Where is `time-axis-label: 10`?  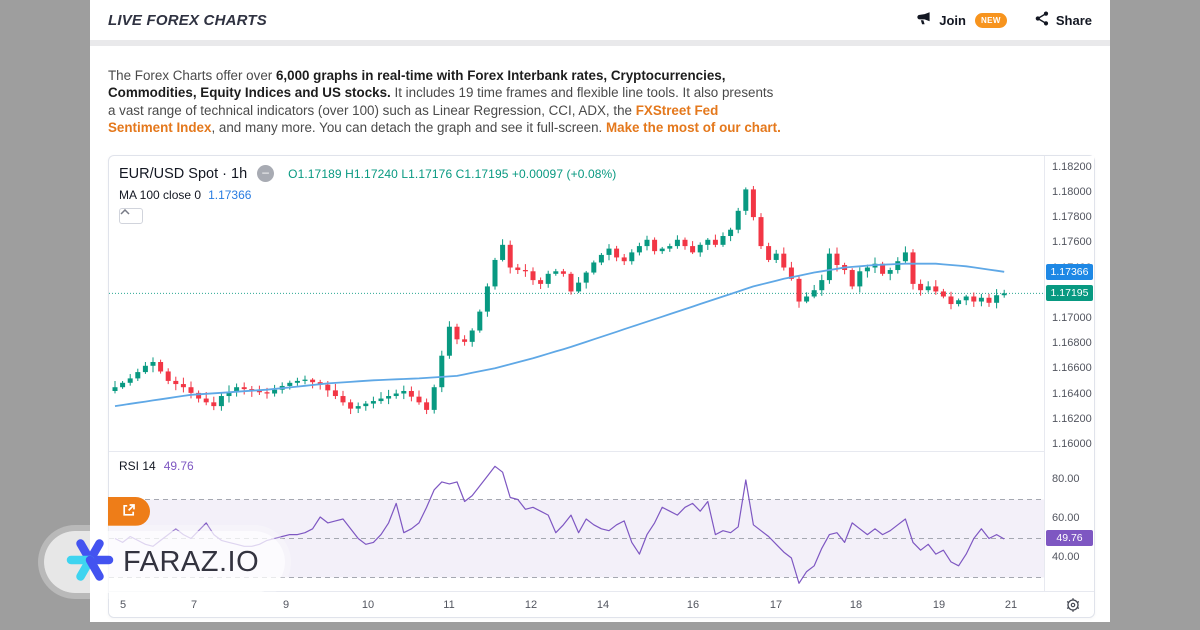 time-axis-label: 10 is located at coordinates (368, 605).